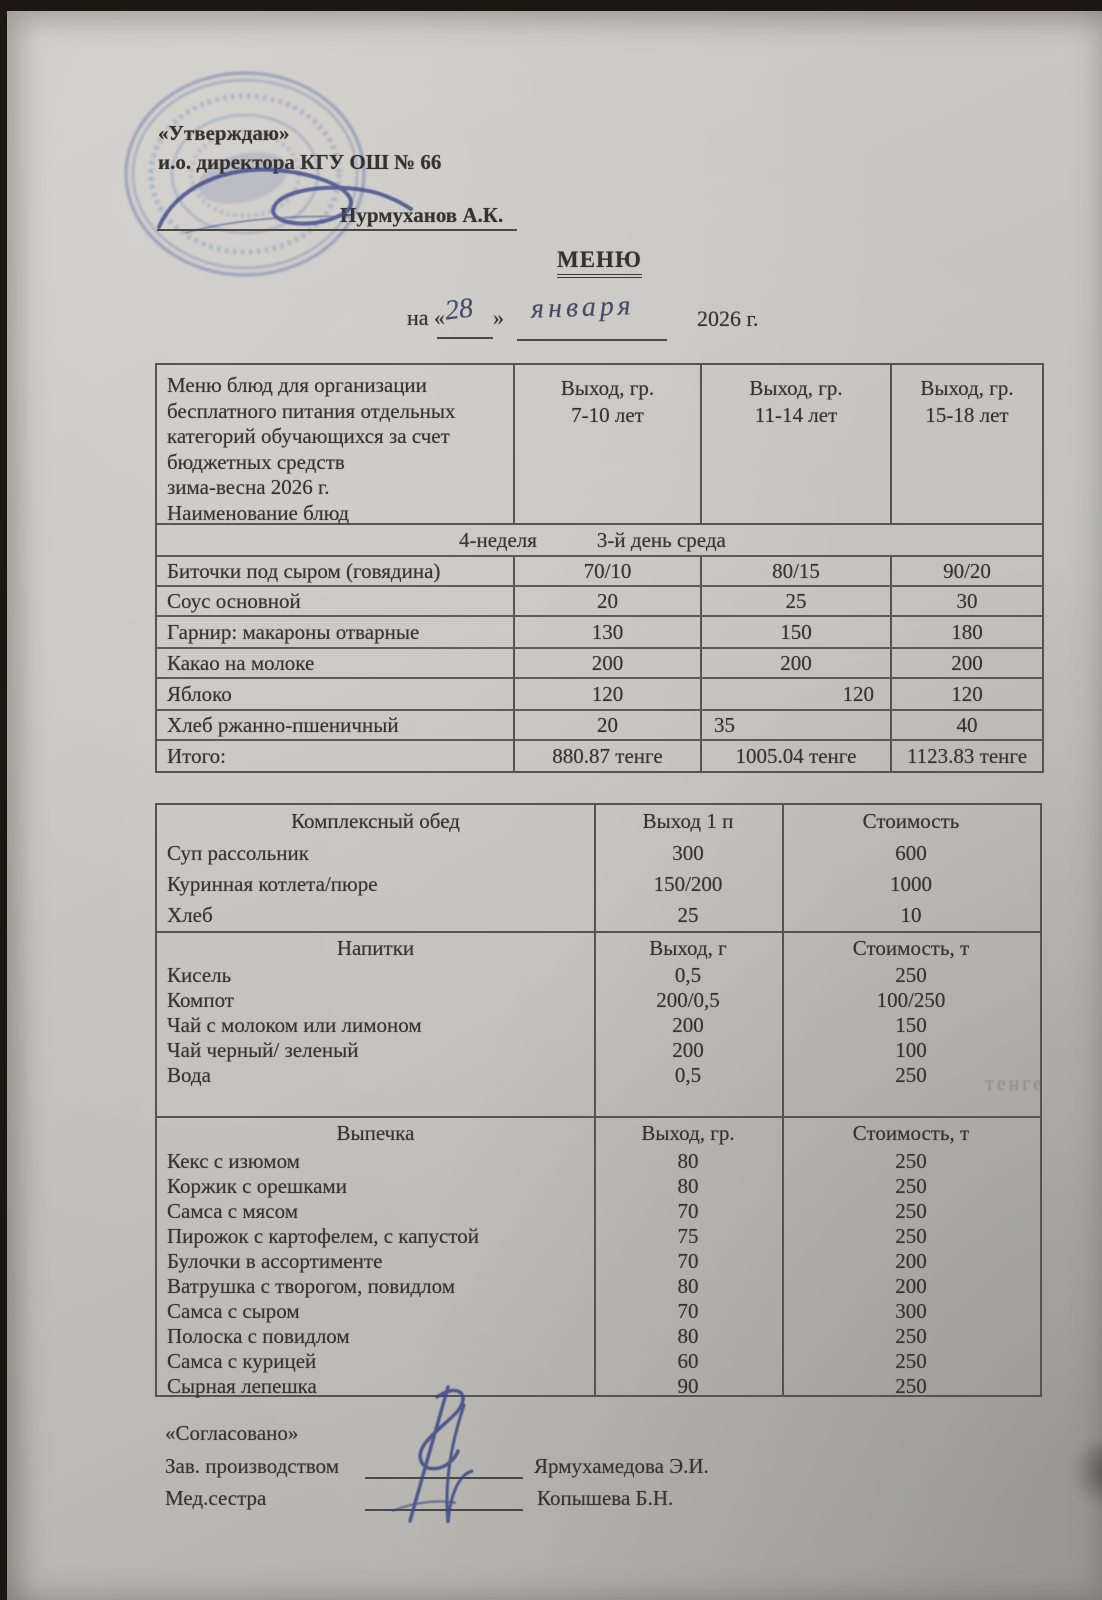  Describe the element at coordinates (283, 724) in the screenshot. I see `dish-name: Хлеб ржанно-пшеничный` at that location.